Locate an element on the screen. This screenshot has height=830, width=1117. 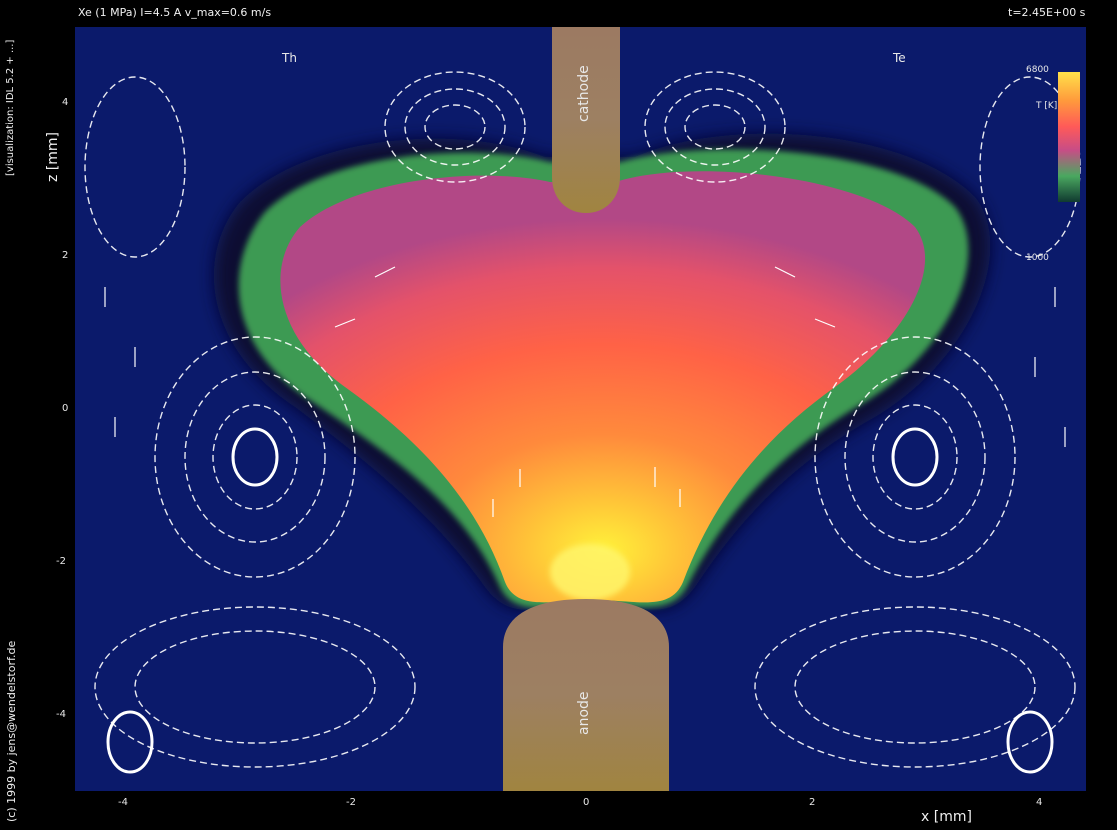
z-axis-label: z [mm] is located at coordinates (53, 157).